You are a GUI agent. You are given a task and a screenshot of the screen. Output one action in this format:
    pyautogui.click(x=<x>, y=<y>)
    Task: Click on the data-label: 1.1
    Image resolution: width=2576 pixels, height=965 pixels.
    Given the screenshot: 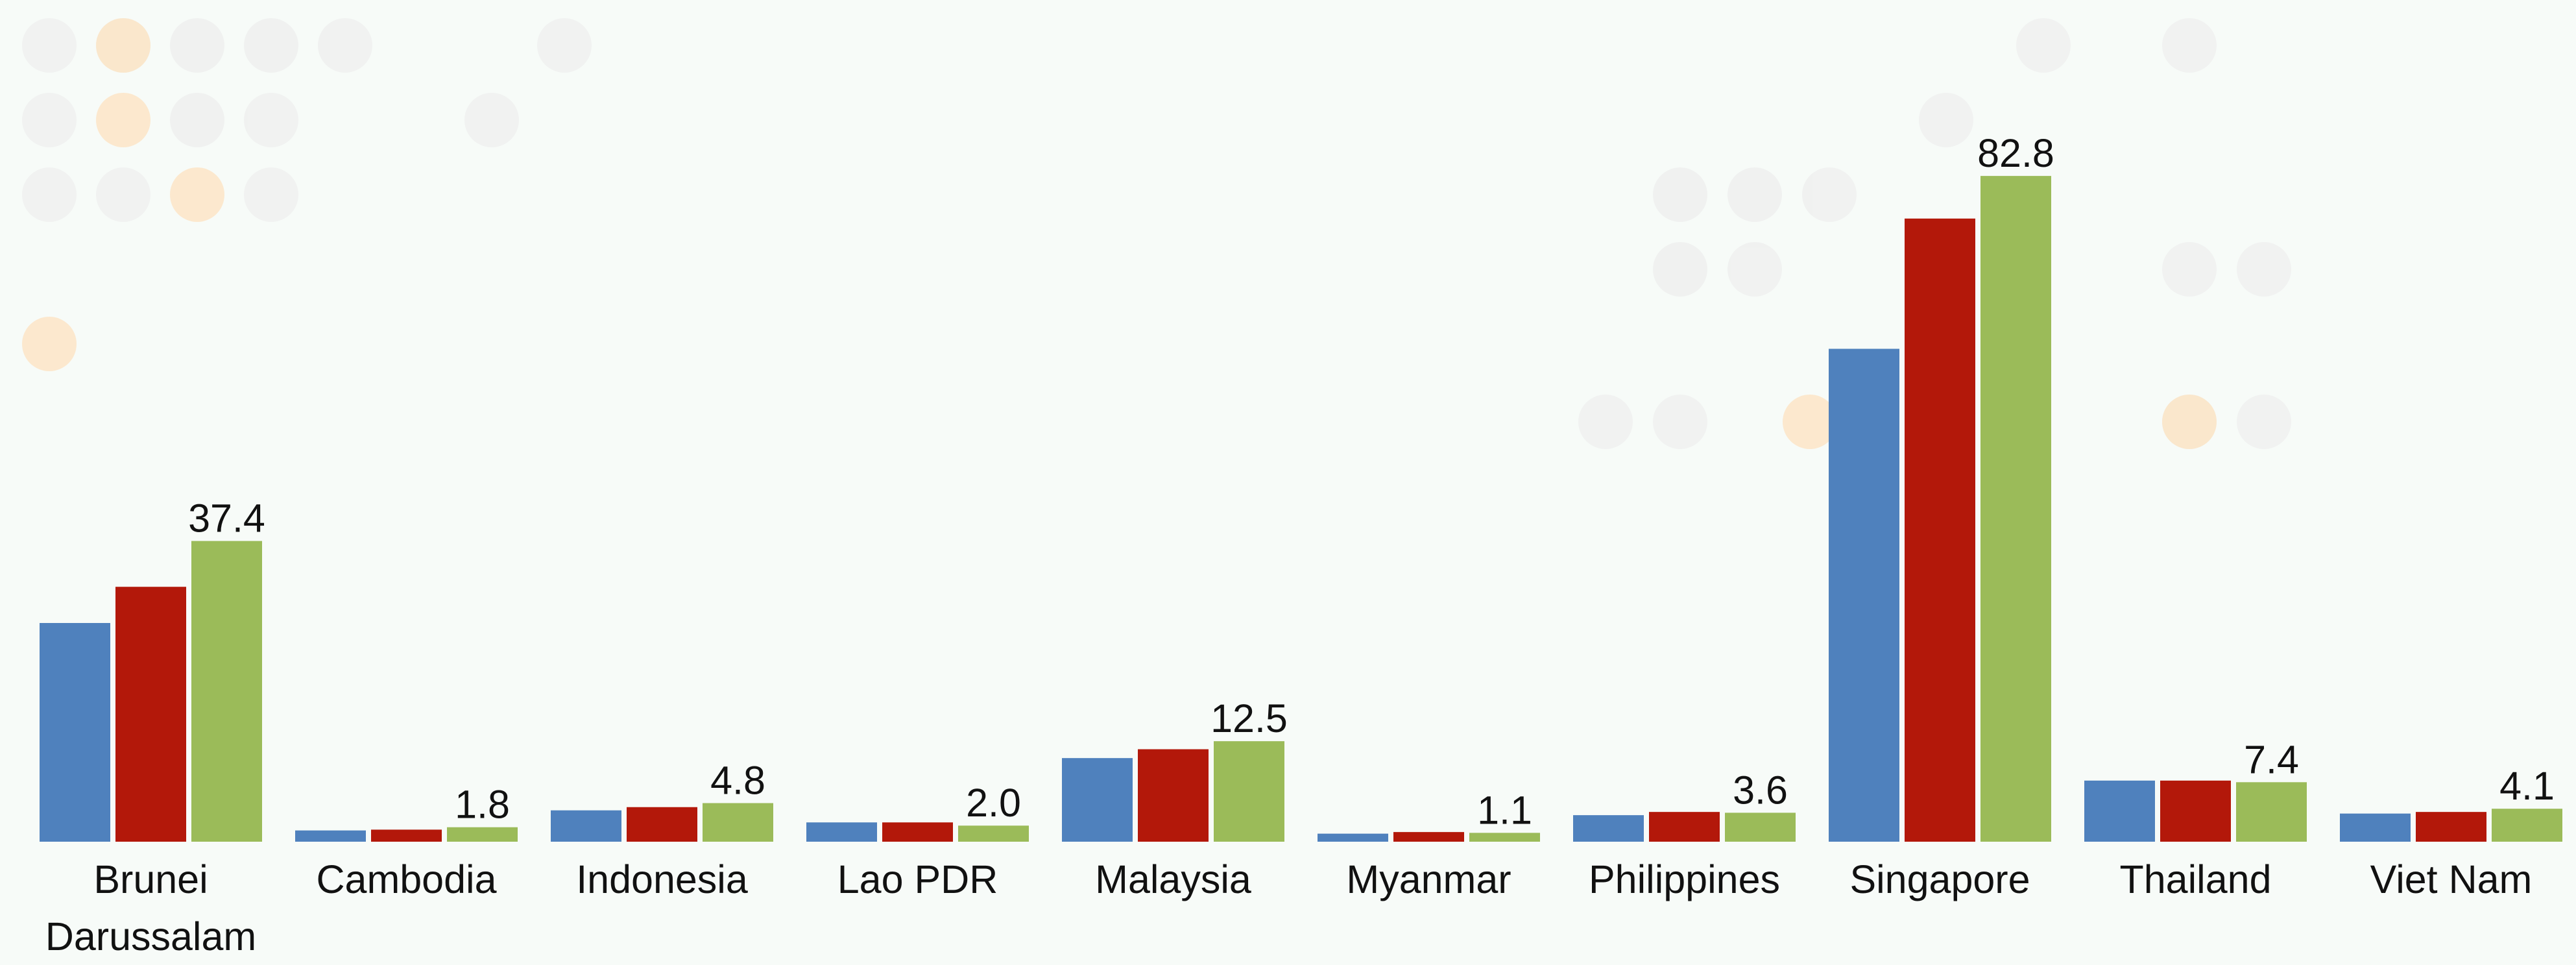 What is the action you would take?
    pyautogui.click(x=1504, y=810)
    